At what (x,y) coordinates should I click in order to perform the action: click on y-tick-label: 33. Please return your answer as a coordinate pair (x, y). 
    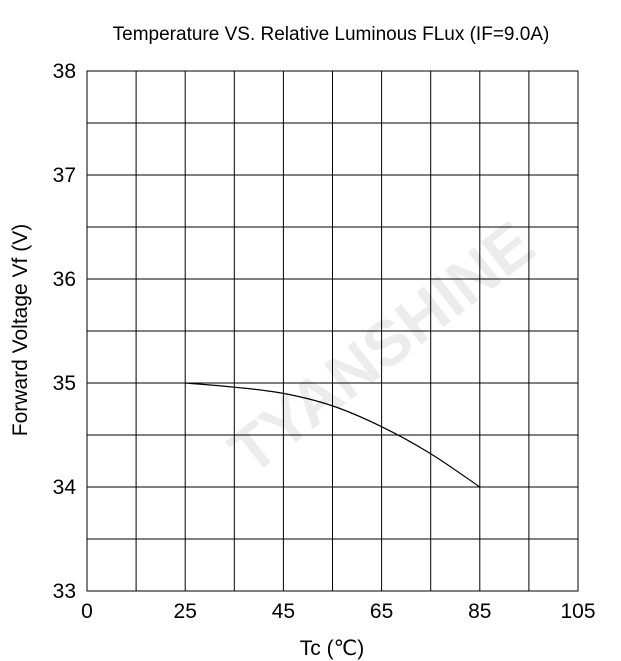
    Looking at the image, I should click on (64, 591).